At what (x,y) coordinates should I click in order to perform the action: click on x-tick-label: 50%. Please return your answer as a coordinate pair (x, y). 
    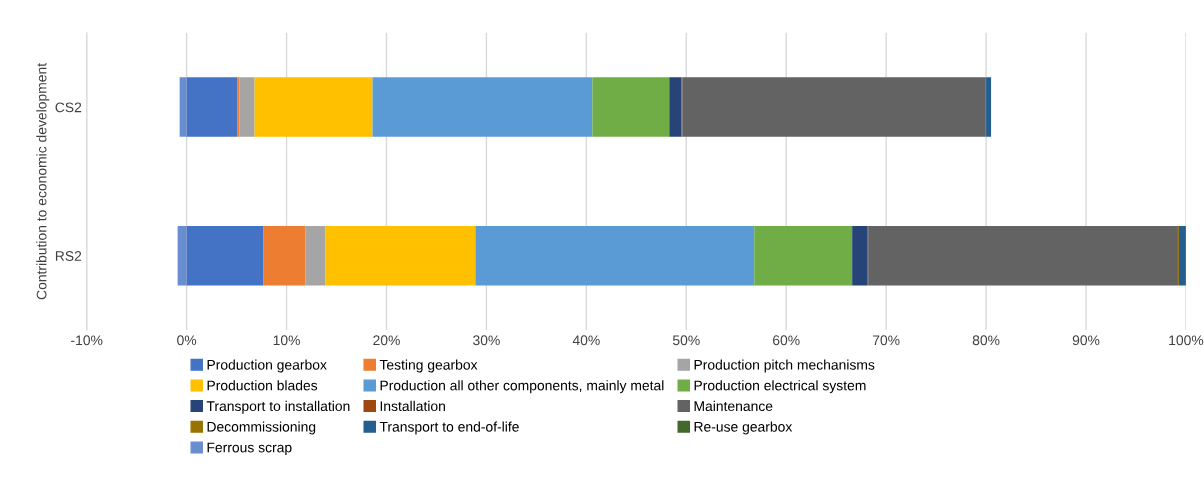
    Looking at the image, I should click on (686, 340).